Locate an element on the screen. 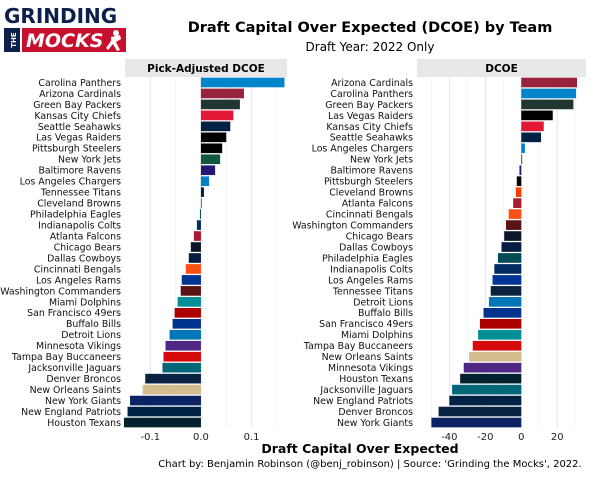 This screenshot has width=600, height=480. dcoe-category-label: Cleveland Browns is located at coordinates (371, 193).